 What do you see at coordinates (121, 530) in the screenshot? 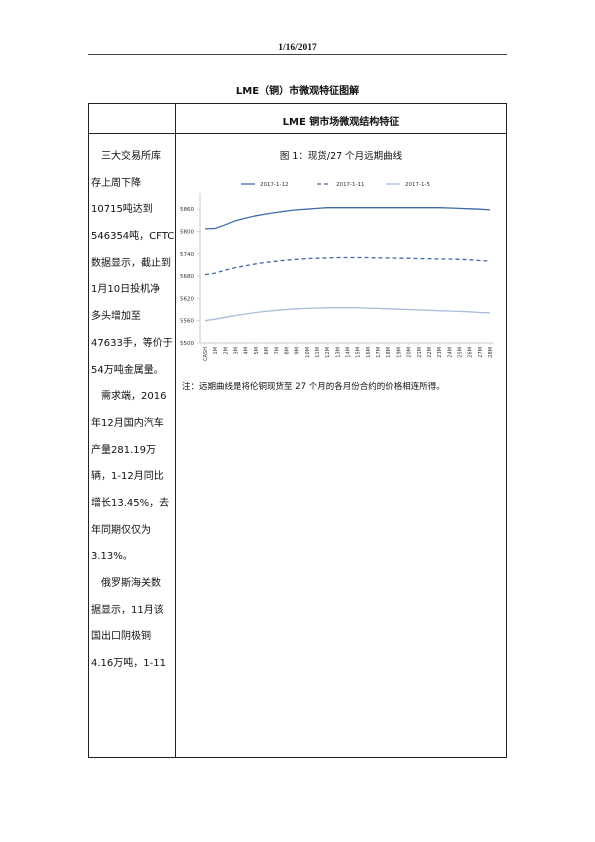
I see `commentary-line: 年同期仅仅为` at bounding box center [121, 530].